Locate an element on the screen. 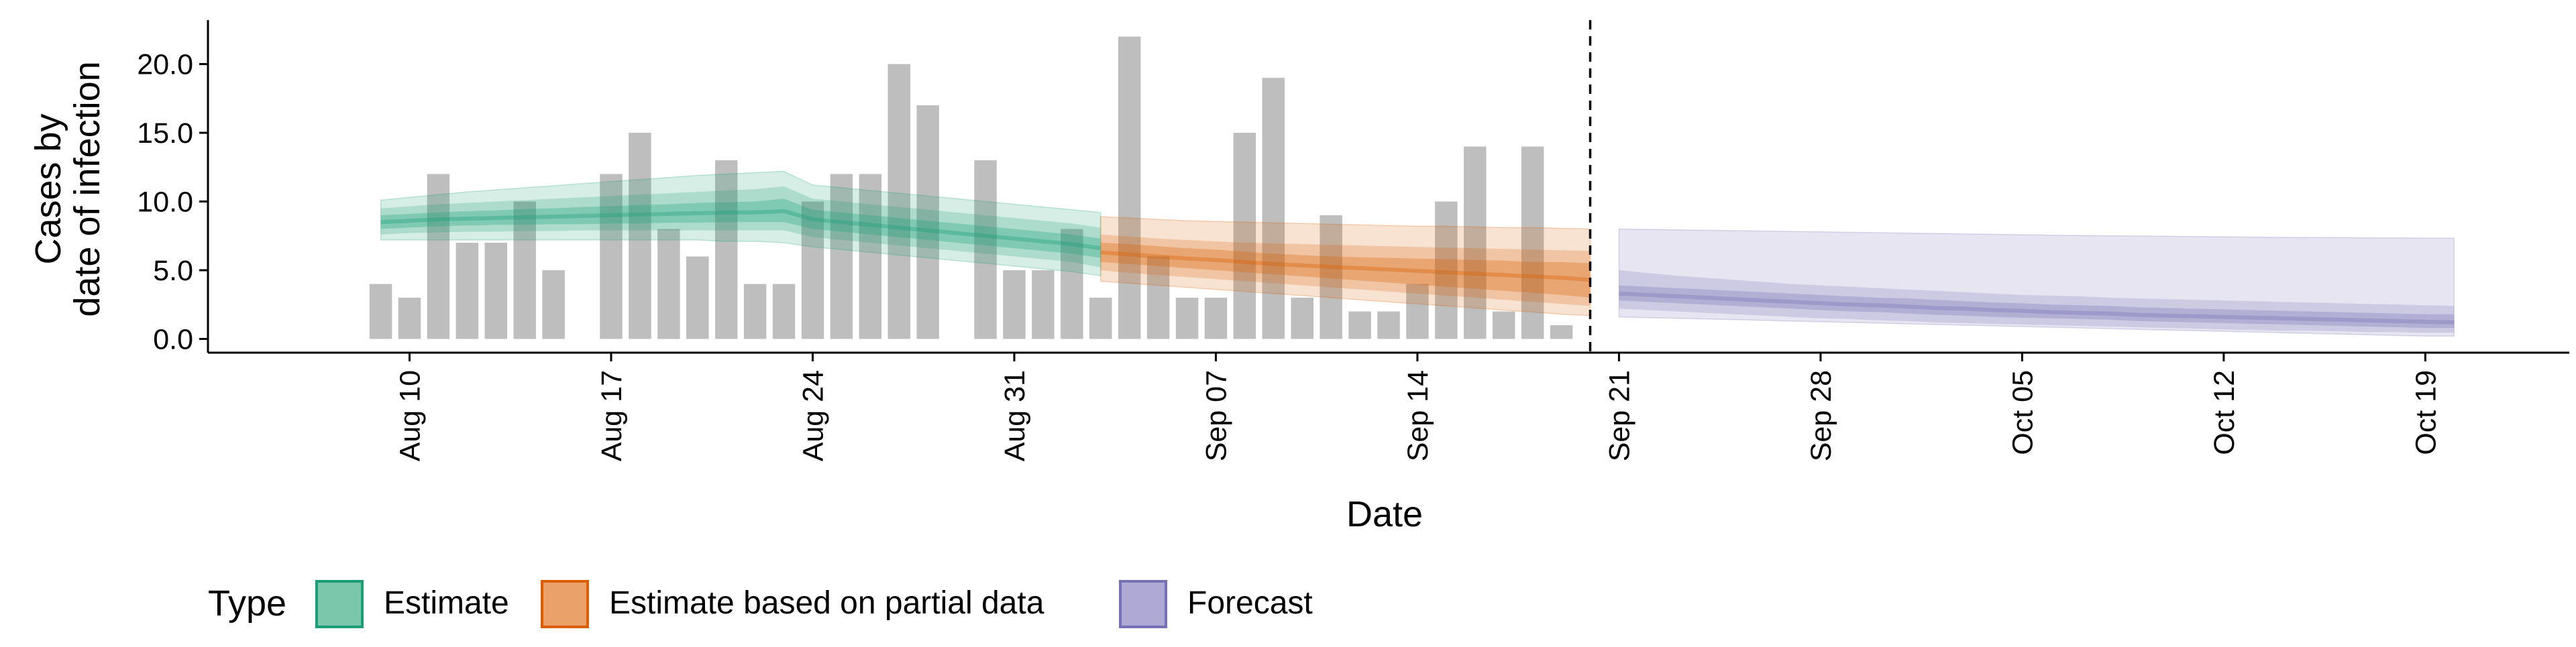 This screenshot has width=2576, height=647. legend-title: Type is located at coordinates (247, 603).